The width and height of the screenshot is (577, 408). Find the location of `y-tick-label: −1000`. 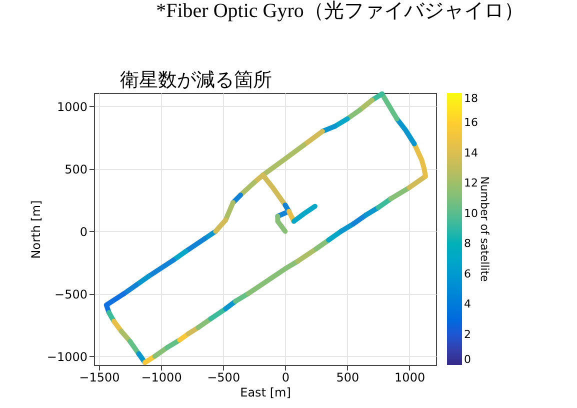

y-tick-label: −1000 is located at coordinates (67, 357).